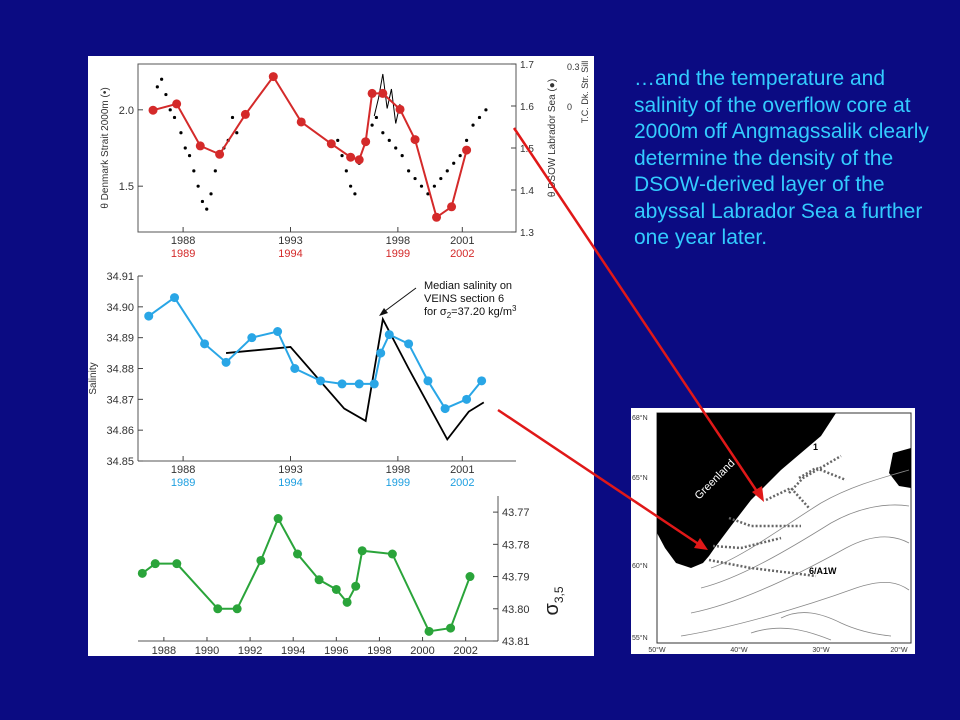  Describe the element at coordinates (398, 241) in the screenshot. I see `top-xtick-label: 1998` at that location.